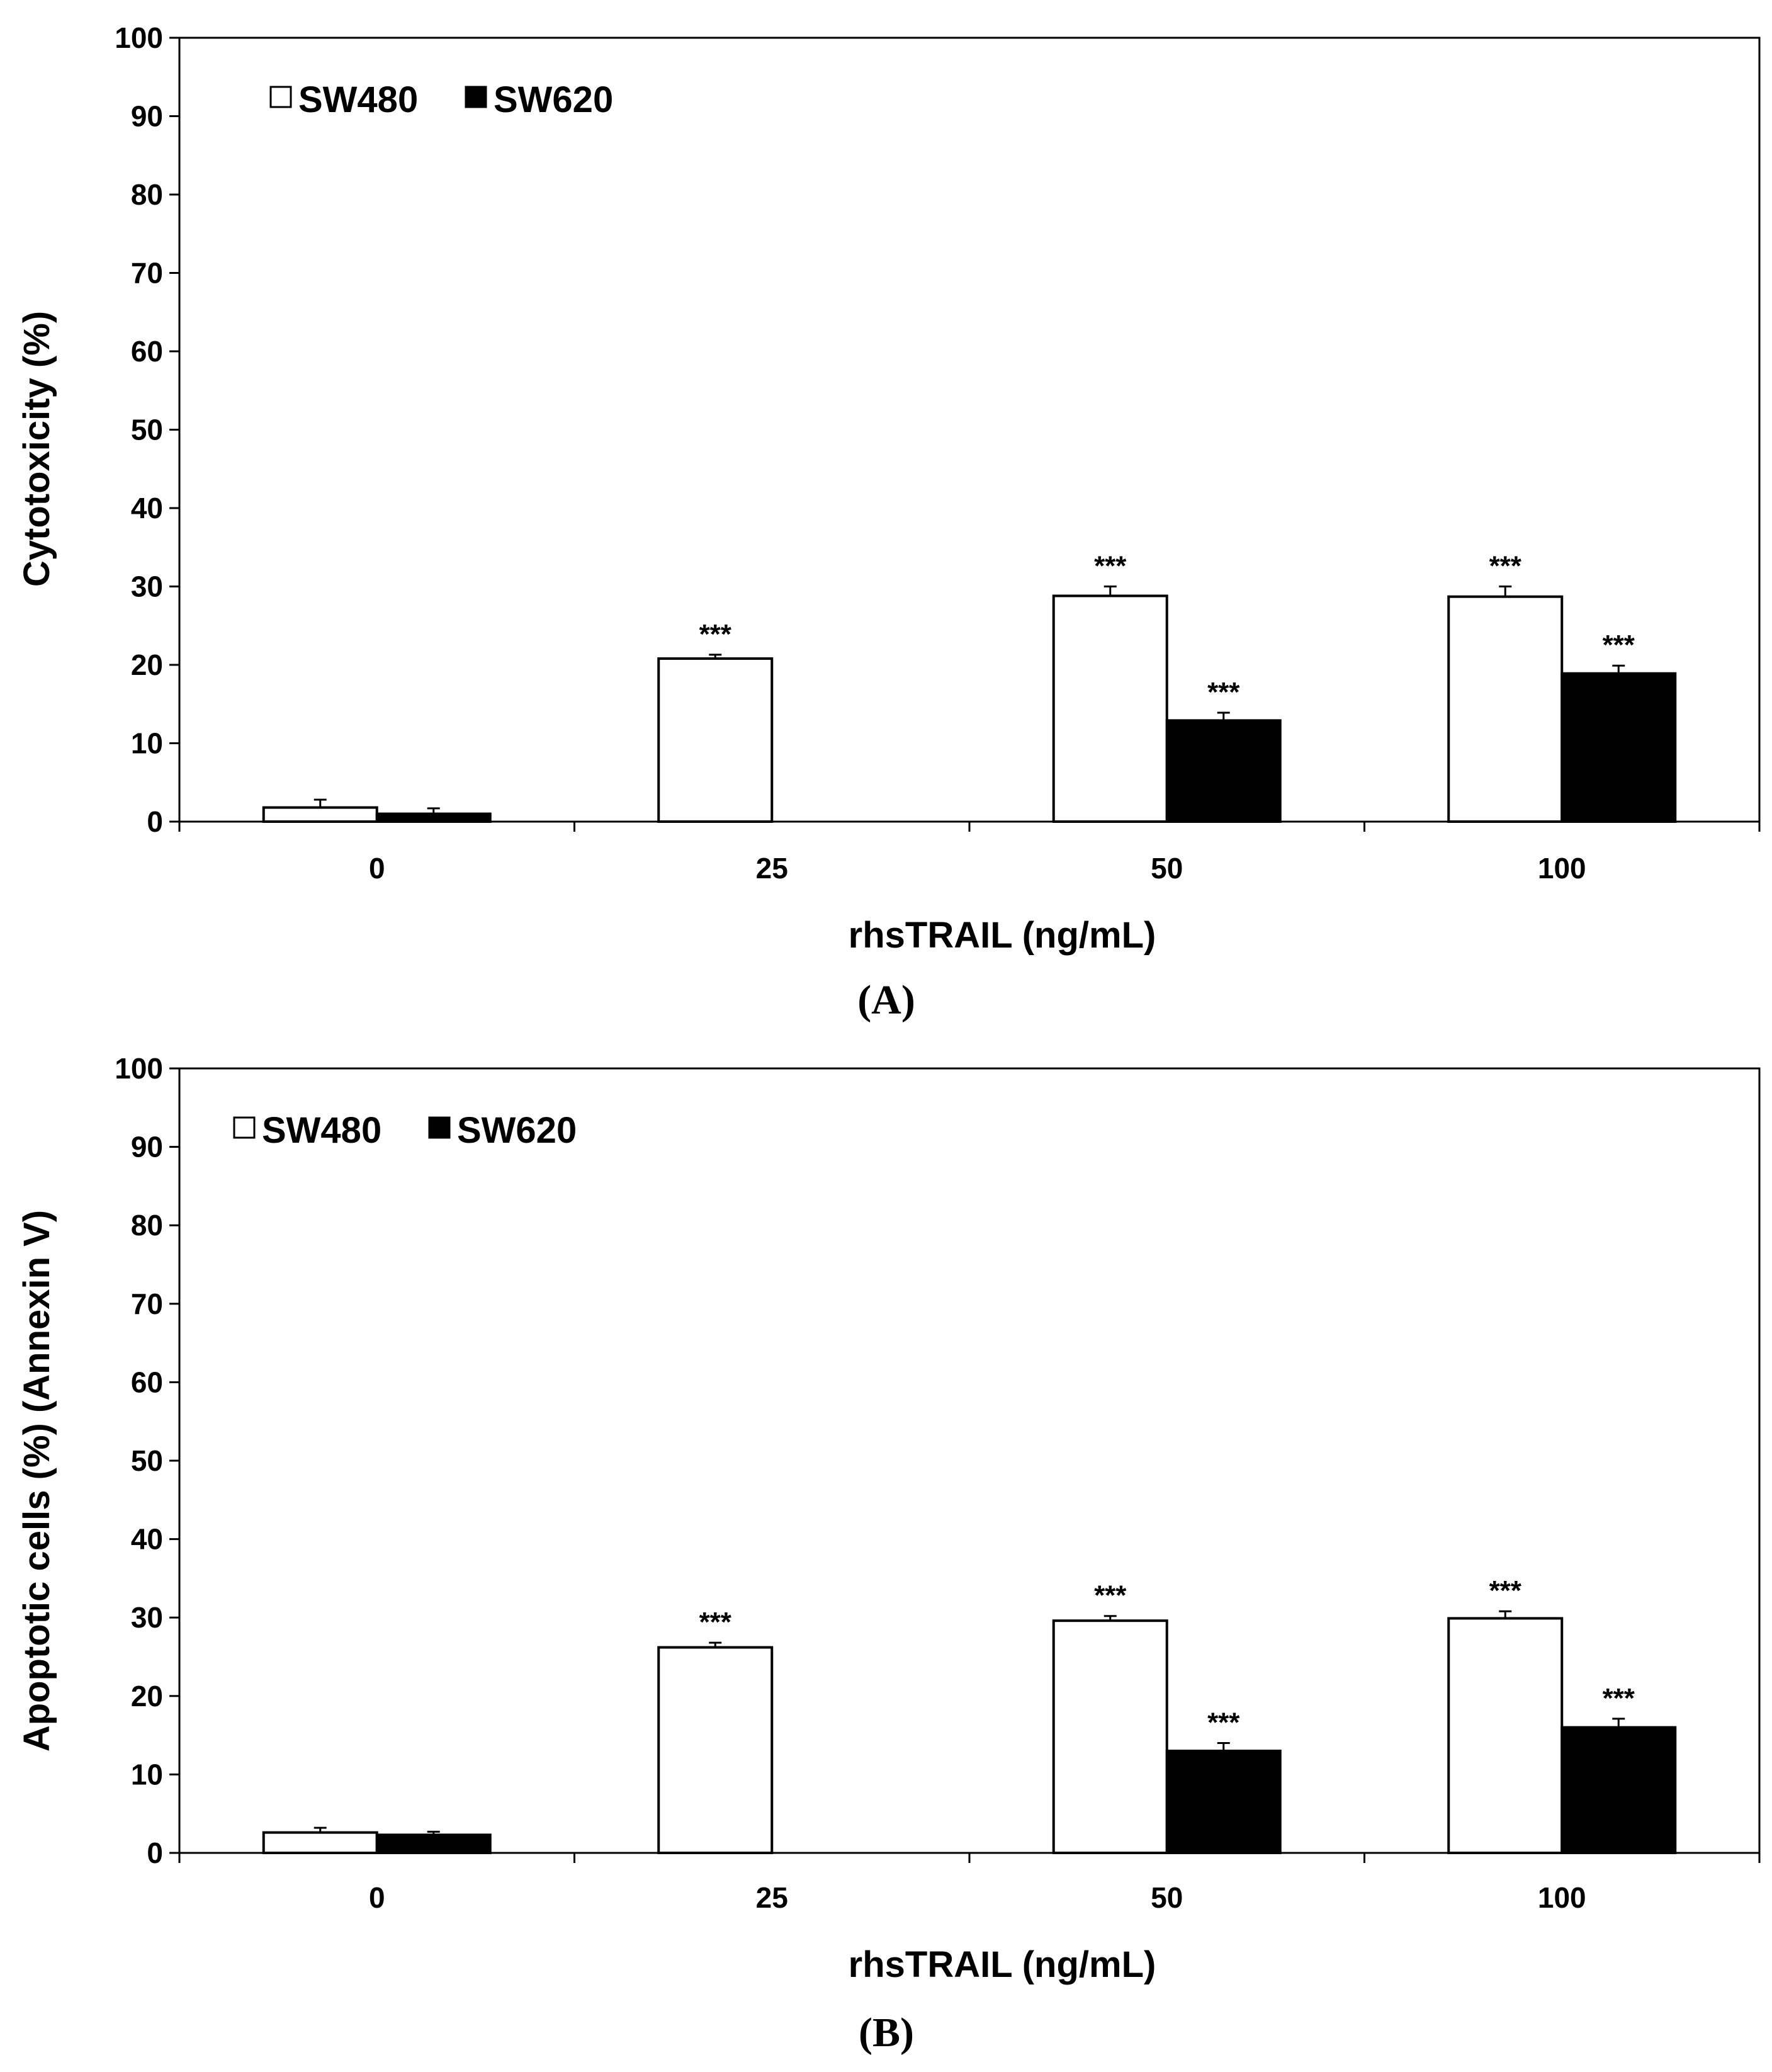 Image resolution: width=1772 pixels, height=2072 pixels. Describe the element at coordinates (36, 1481) in the screenshot. I see `y-axis-title: Apoptotic cells (%) (Annexin V)` at that location.